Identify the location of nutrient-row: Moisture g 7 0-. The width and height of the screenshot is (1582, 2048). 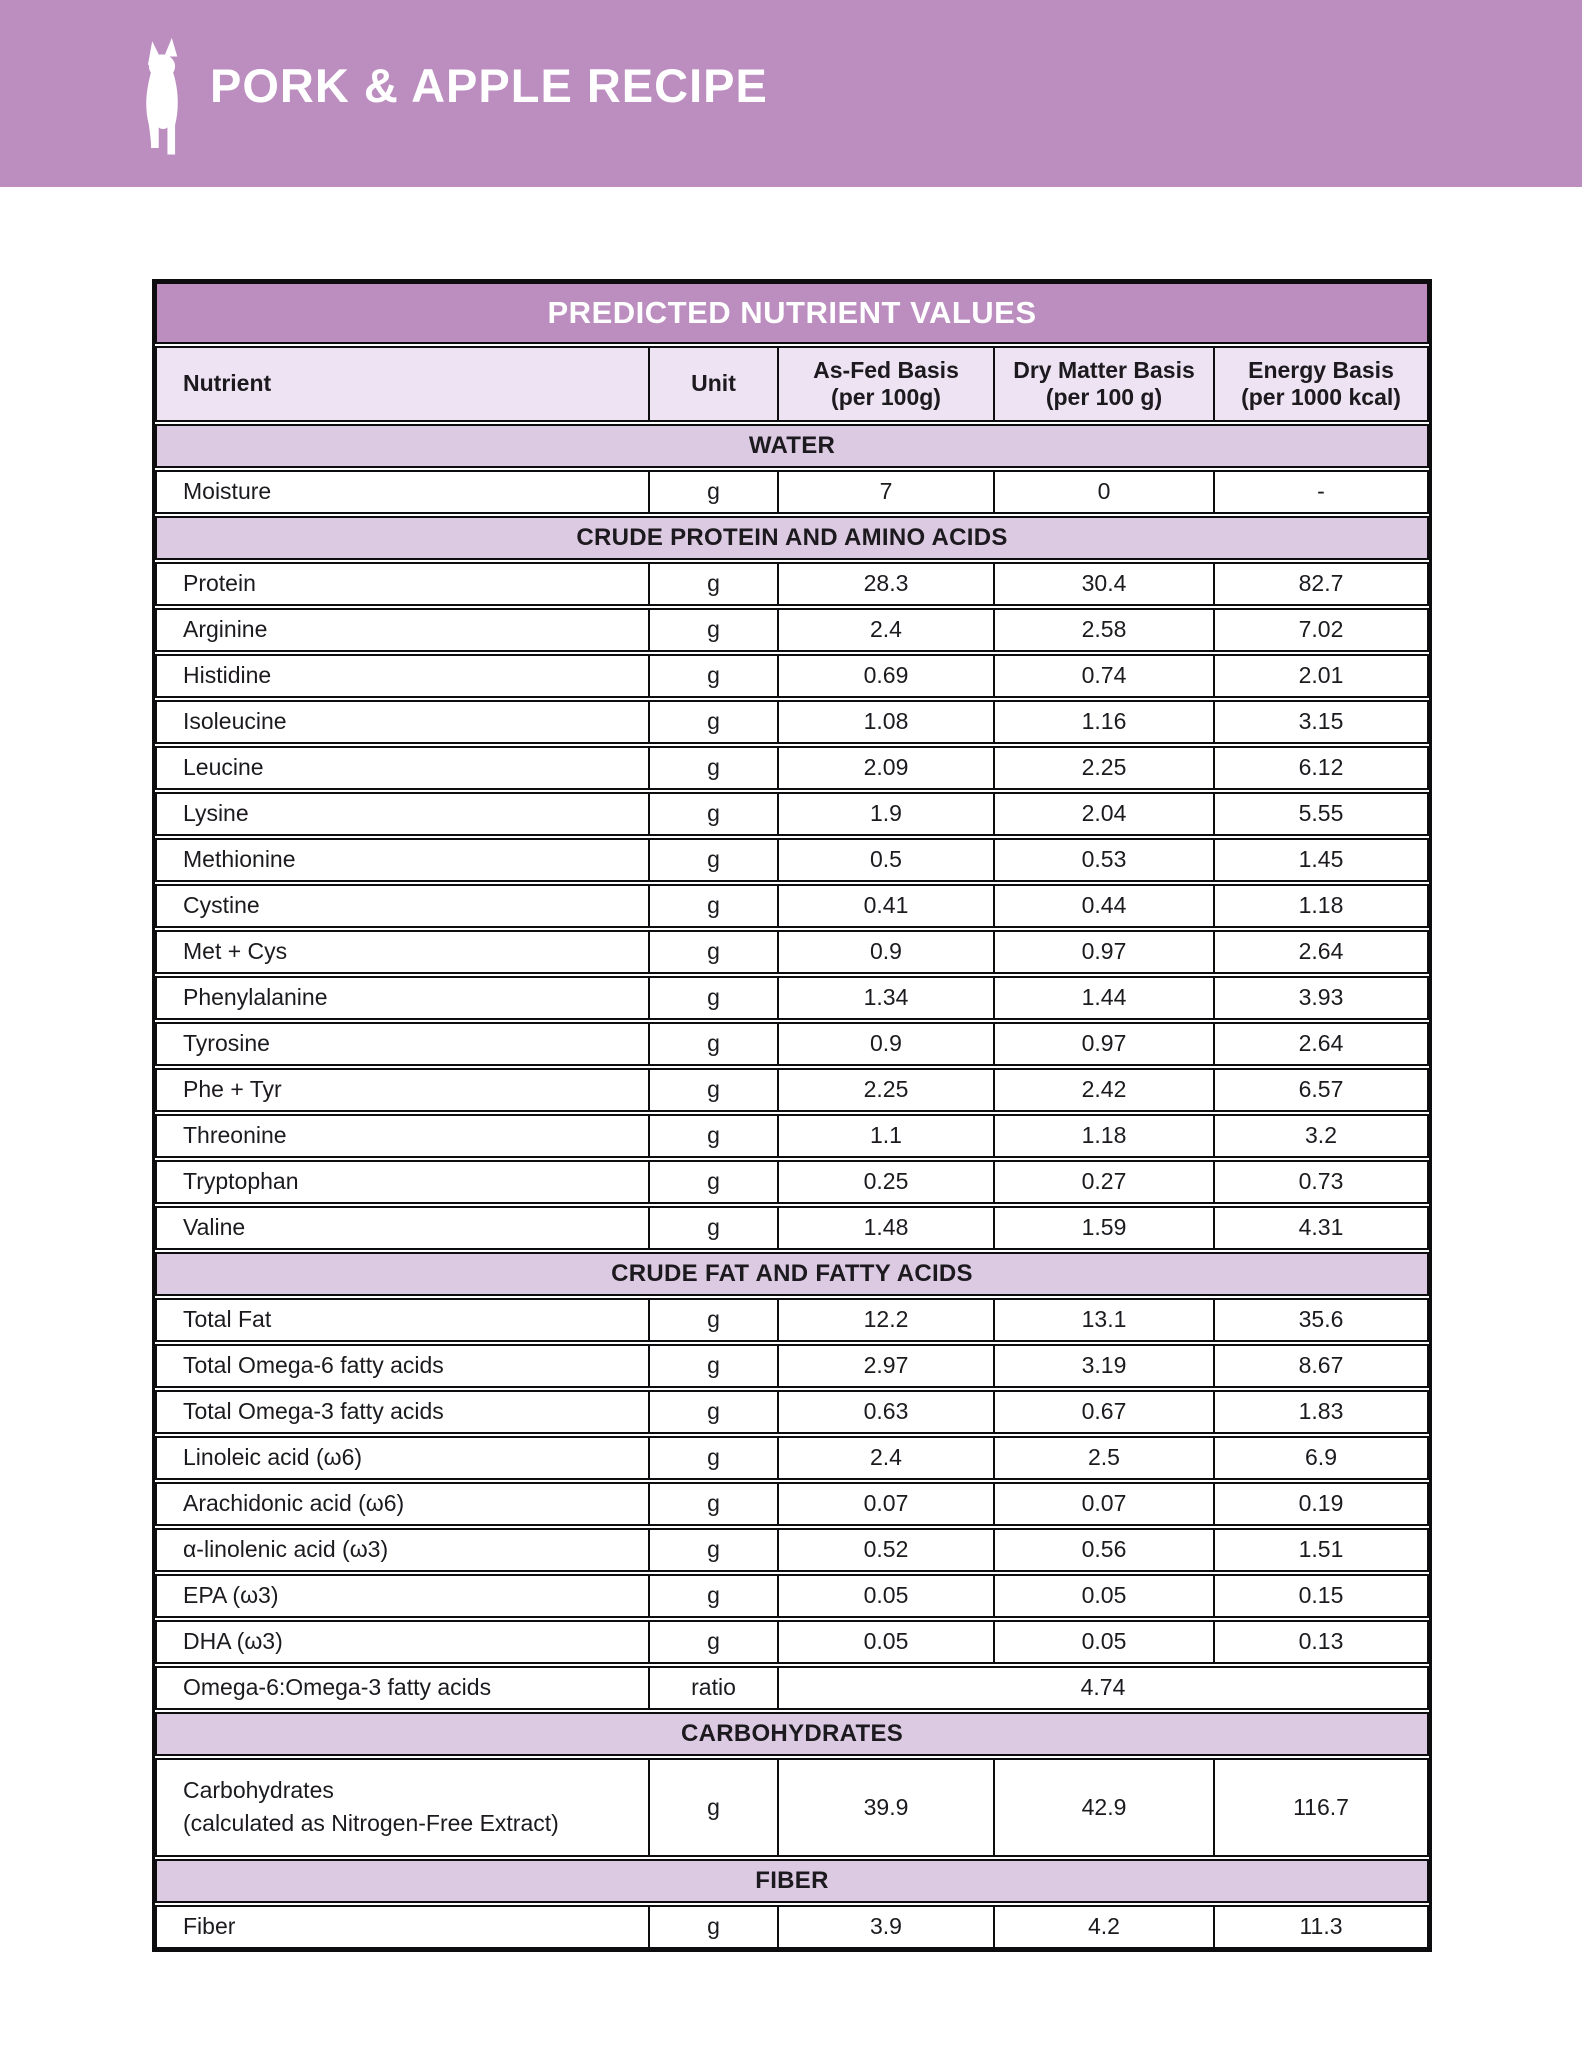
(792, 492).